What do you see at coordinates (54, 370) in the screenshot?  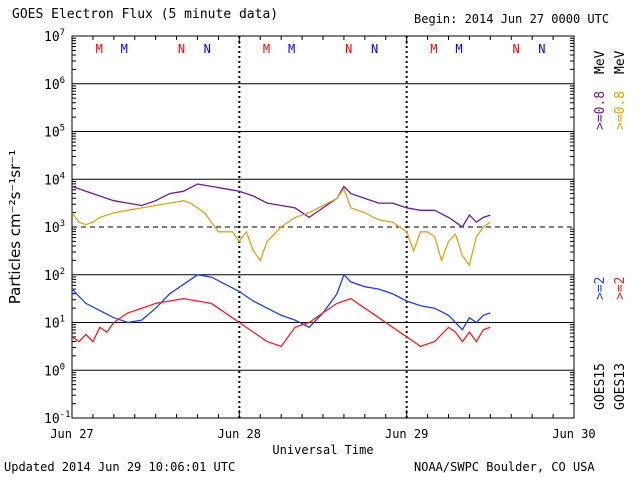 I see `y-tick-label: 10⁰` at bounding box center [54, 370].